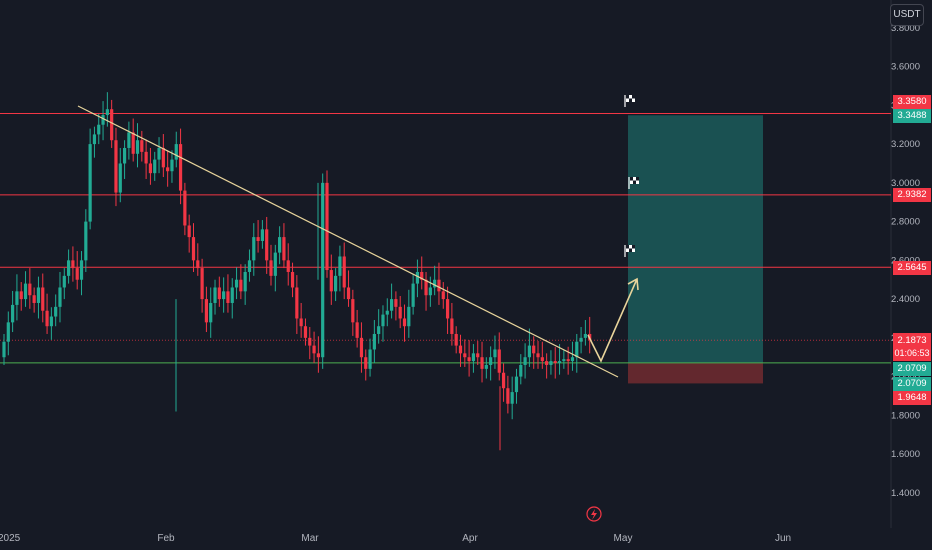 This screenshot has height=550, width=932. Describe the element at coordinates (912, 384) in the screenshot. I see `entry-price-badge-duplicate: 2.0709` at that location.